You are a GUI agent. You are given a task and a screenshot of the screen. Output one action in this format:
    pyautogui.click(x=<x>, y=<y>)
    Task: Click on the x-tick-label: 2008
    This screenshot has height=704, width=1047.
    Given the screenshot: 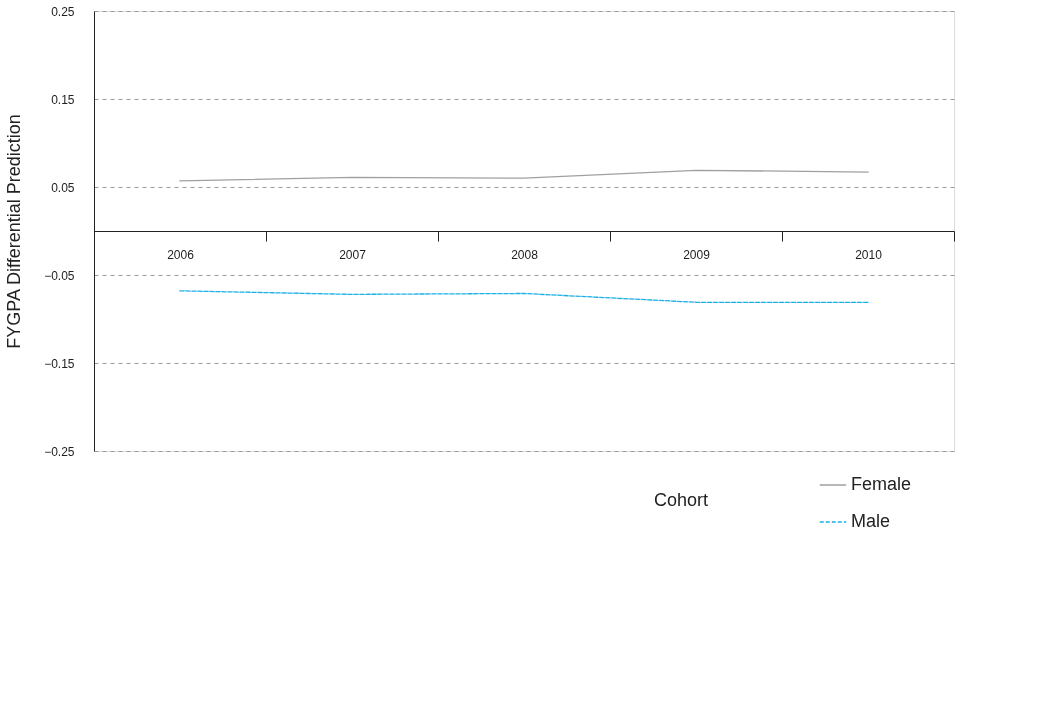 What is the action you would take?
    pyautogui.click(x=525, y=254)
    